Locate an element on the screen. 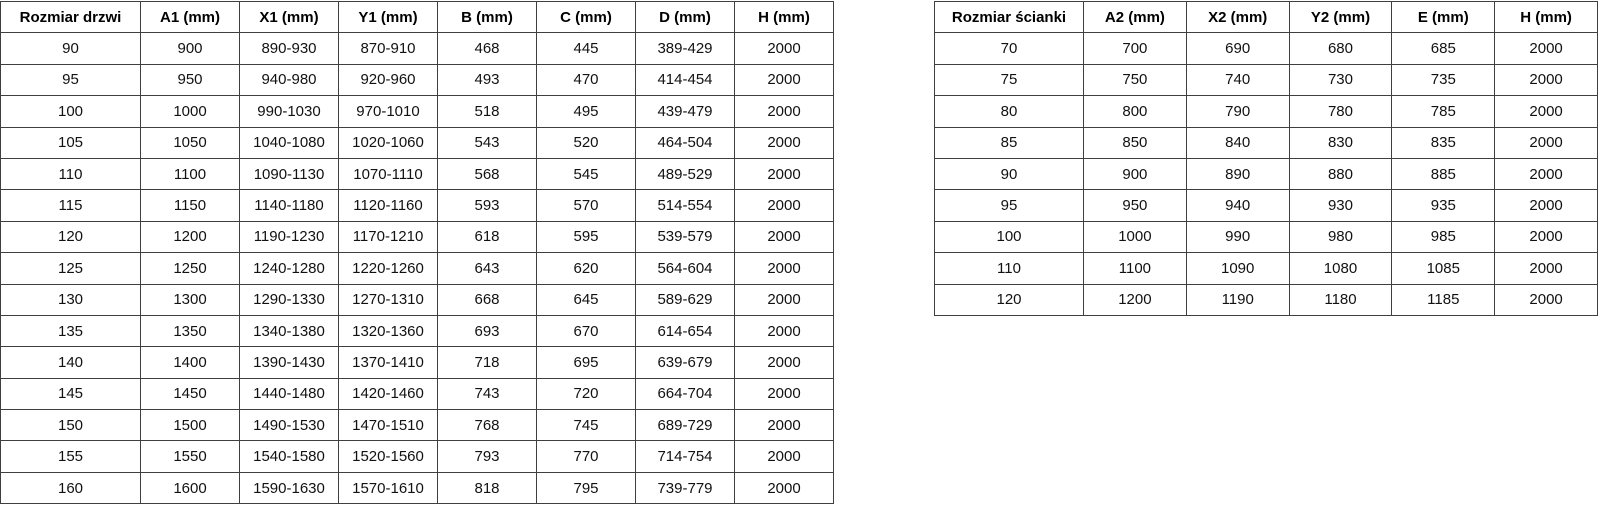 Image resolution: width=1600 pixels, height=514 pixels. table-row: 100 1000 990 980 985 2000 is located at coordinates (1266, 237).